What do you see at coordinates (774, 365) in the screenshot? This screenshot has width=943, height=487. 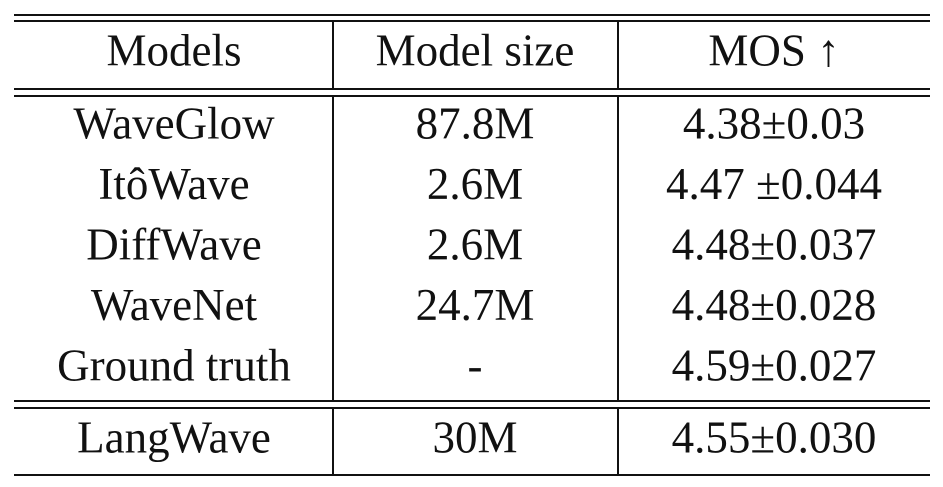 I see `cell: 4.59±0.027` at bounding box center [774, 365].